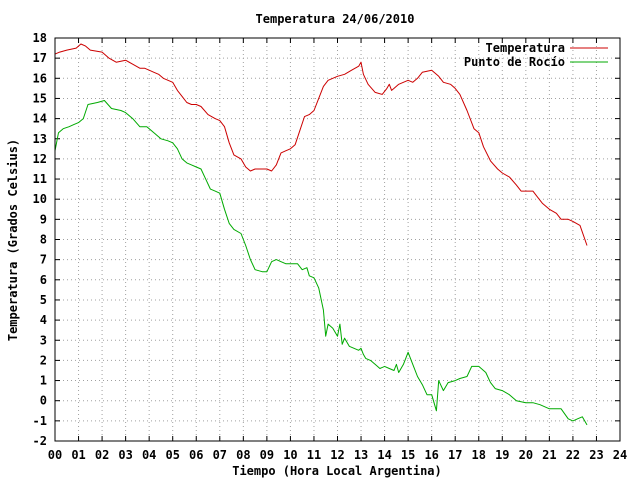 The height and width of the screenshot is (480, 640). I want to click on x-tick-label: 18, so click(479, 455).